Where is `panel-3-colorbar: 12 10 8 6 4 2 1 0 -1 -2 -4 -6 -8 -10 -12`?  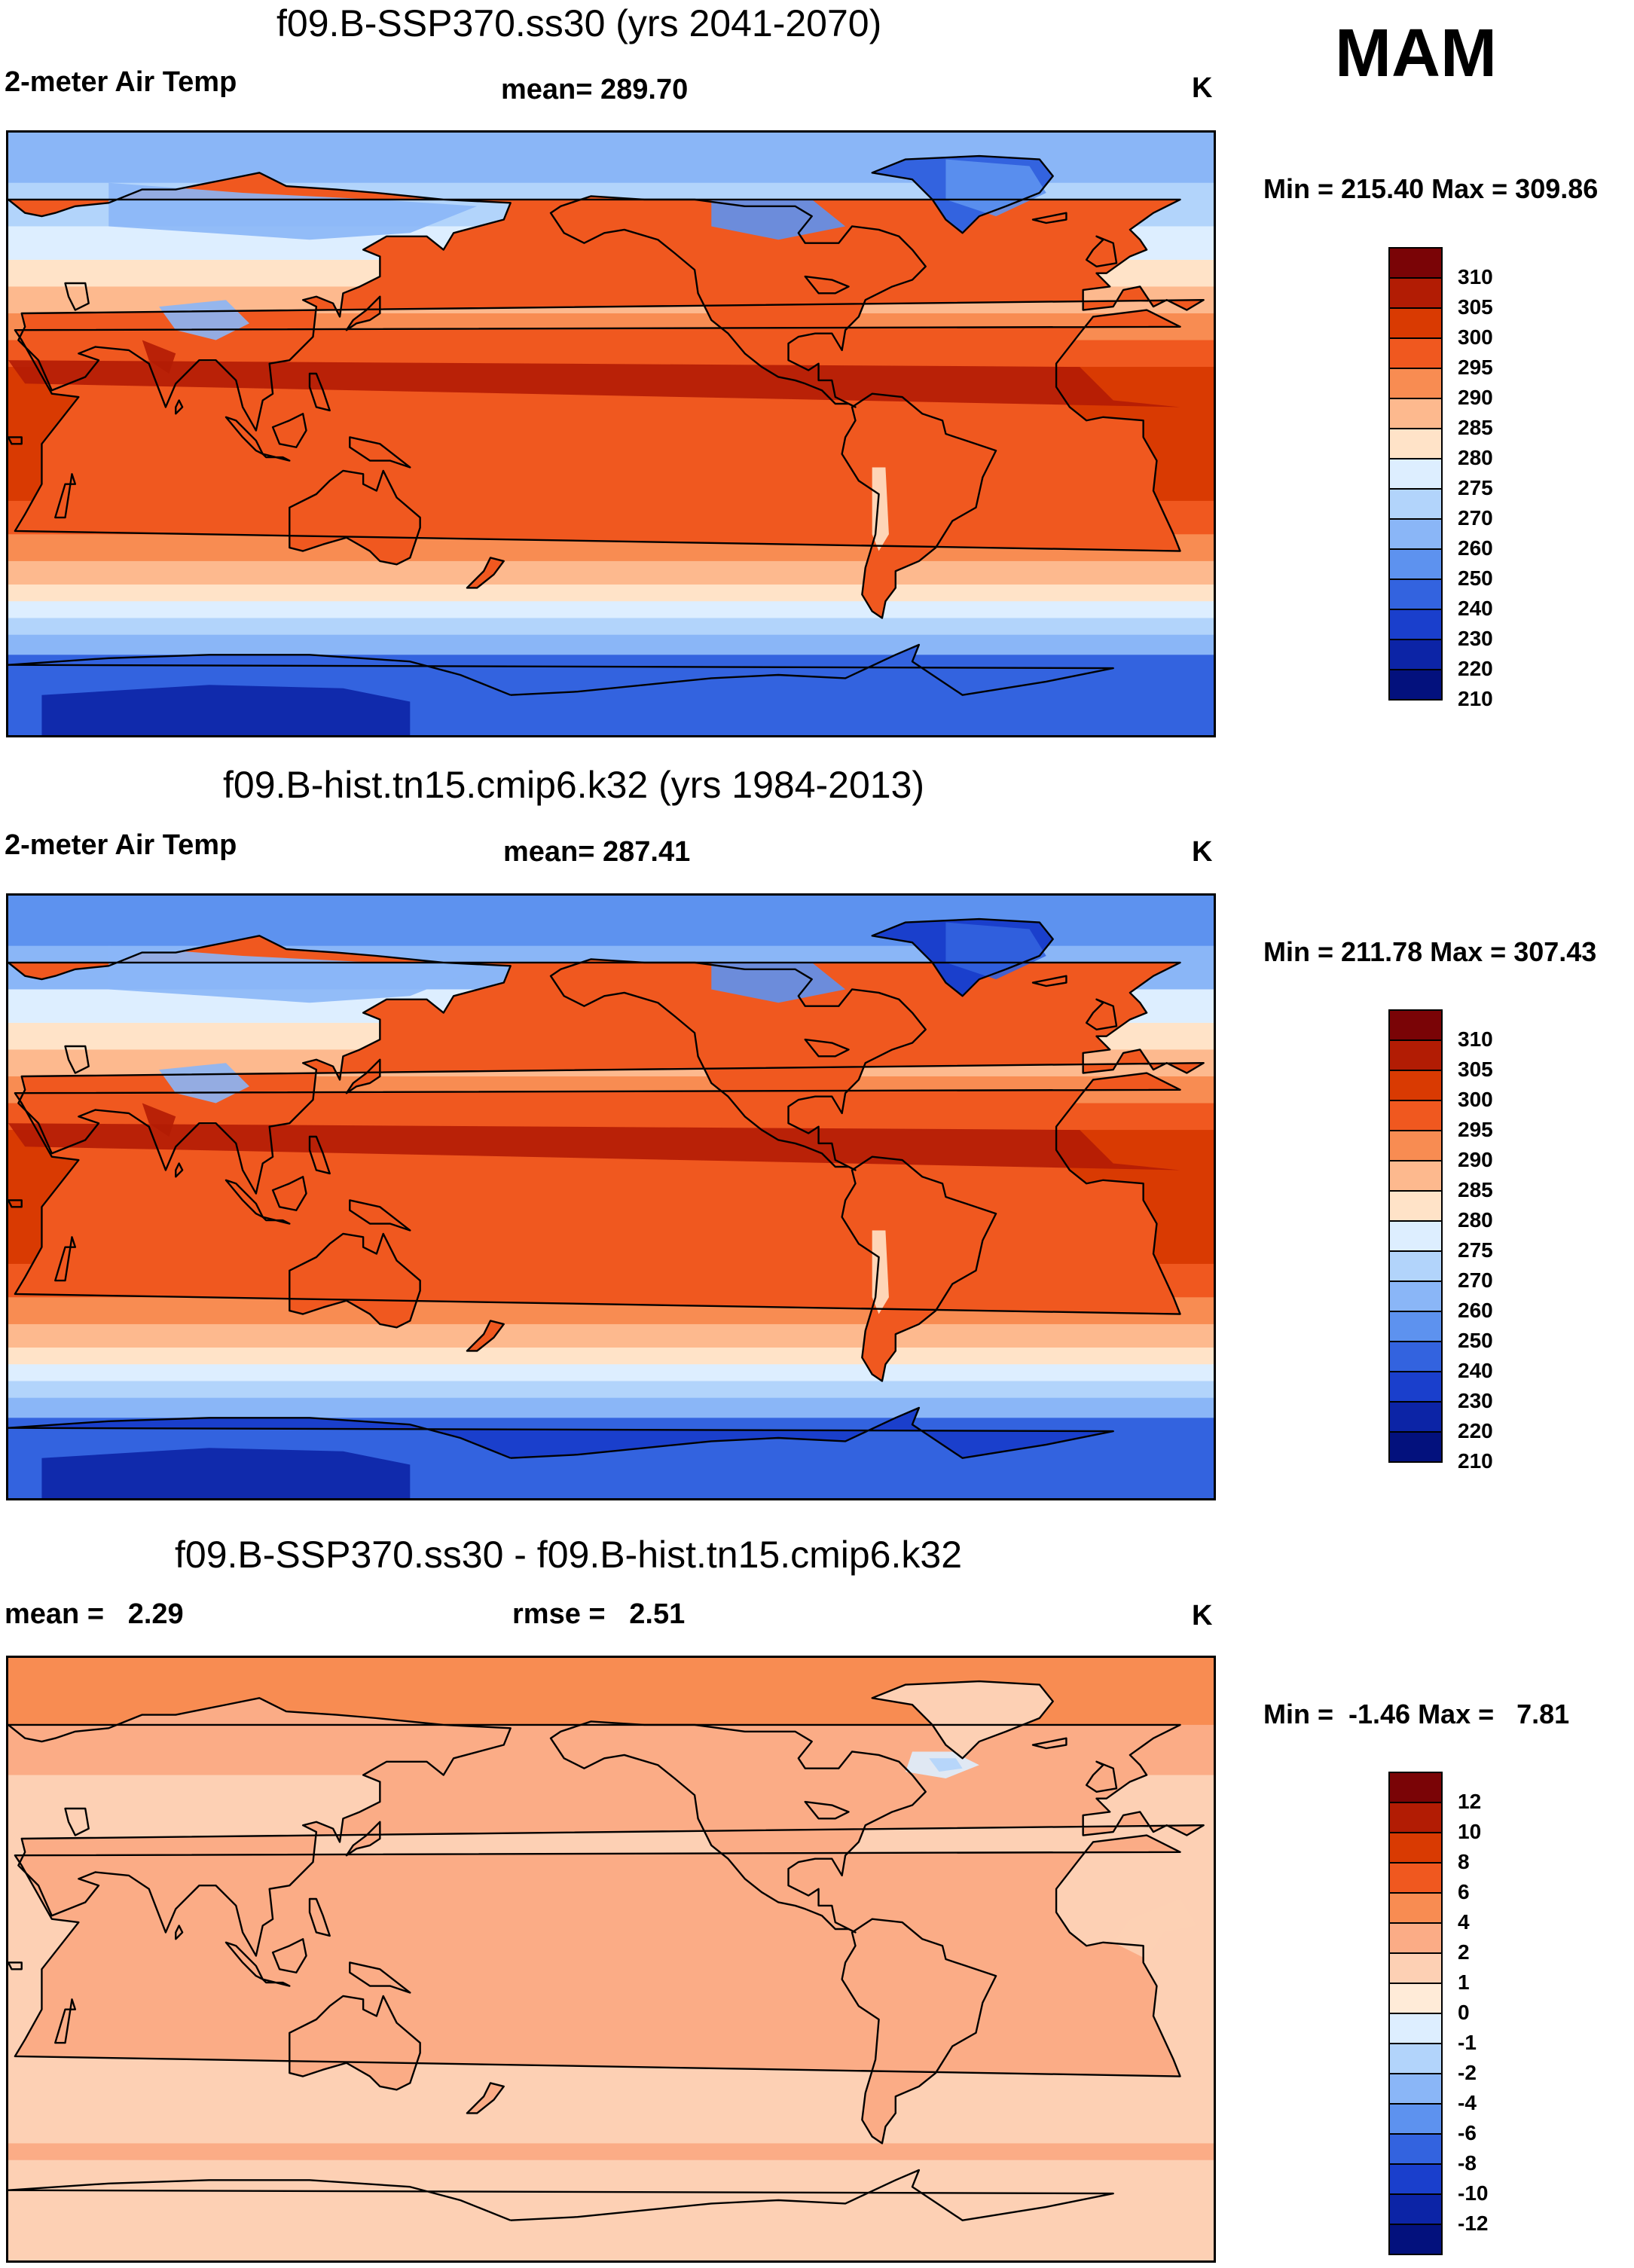
panel-3-colorbar: 12 10 8 6 4 2 1 0 -1 -2 -4 -6 -8 -10 -12 is located at coordinates (1438, 2013).